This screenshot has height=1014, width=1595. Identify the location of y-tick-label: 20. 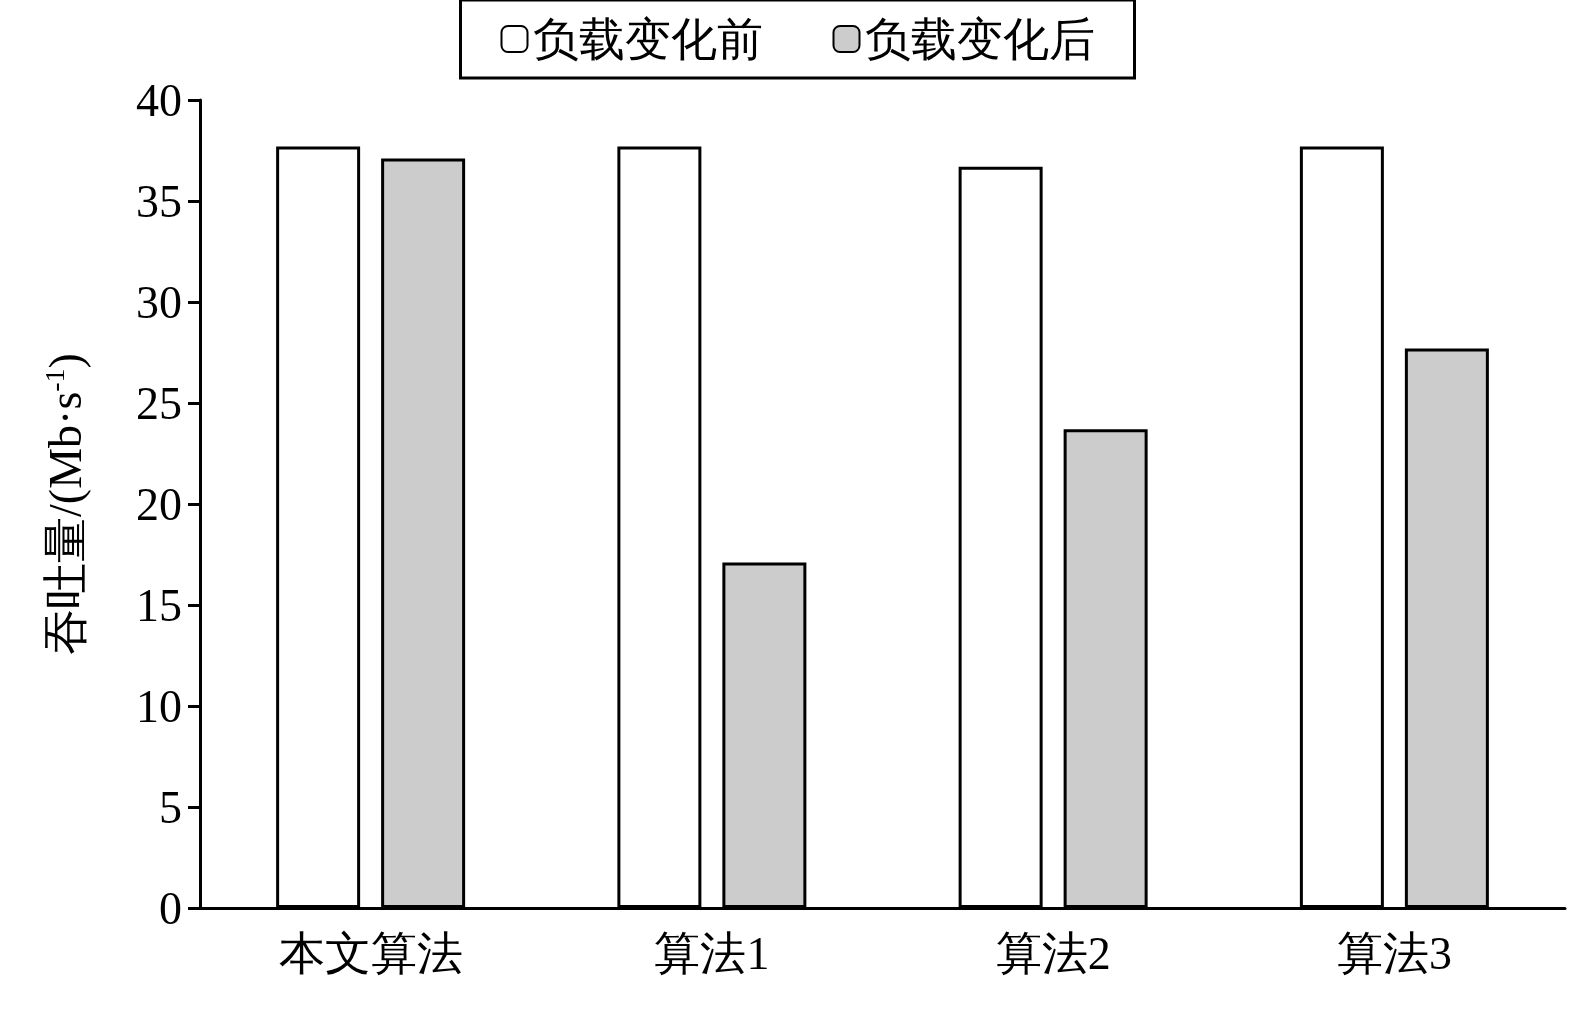
(159, 504).